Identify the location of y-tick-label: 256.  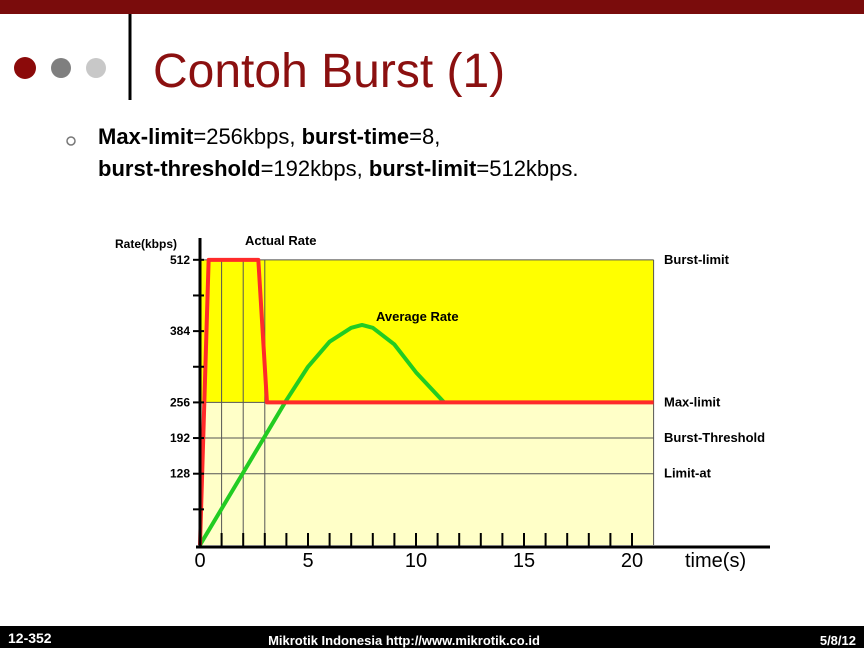
(180, 402).